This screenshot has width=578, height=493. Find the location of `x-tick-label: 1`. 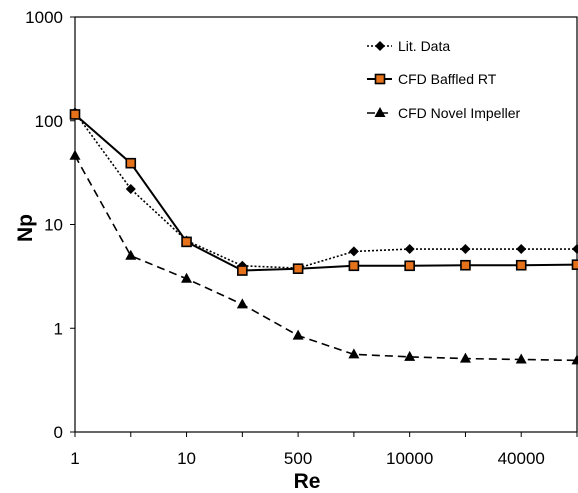

x-tick-label: 1 is located at coordinates (74, 458).